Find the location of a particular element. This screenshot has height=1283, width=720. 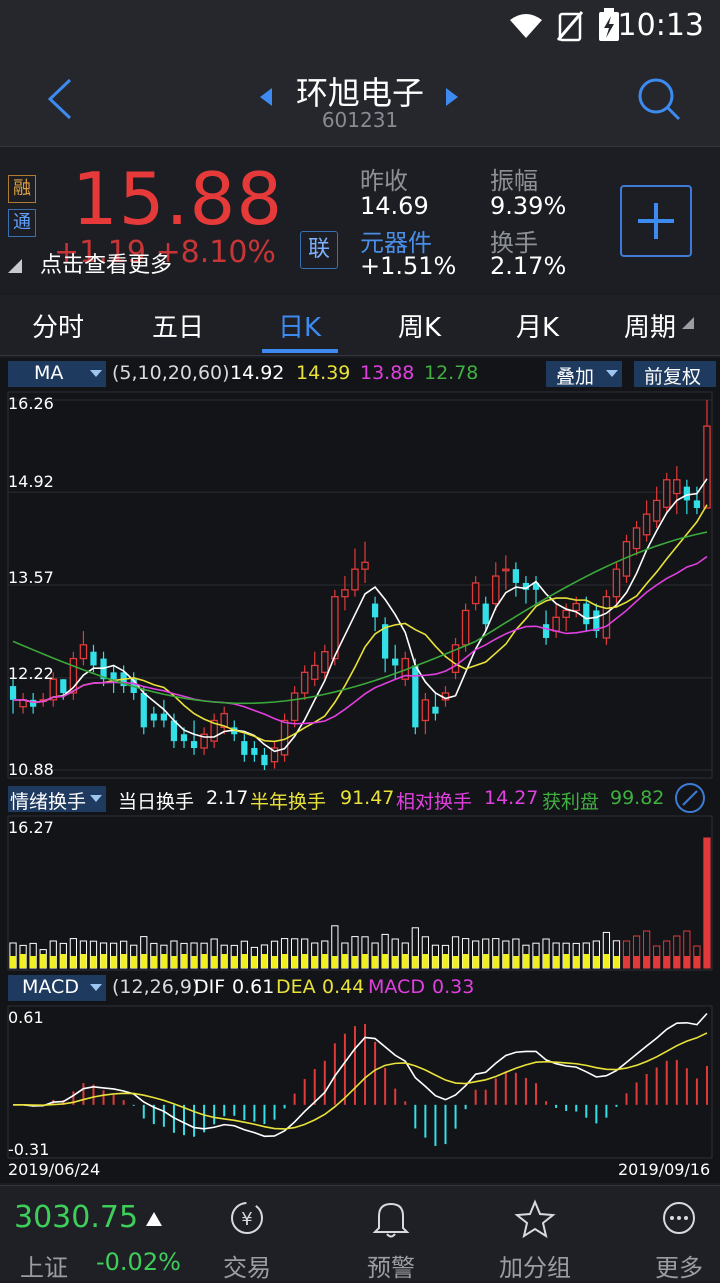

tab-five-day: 五日 is located at coordinates (178, 328).